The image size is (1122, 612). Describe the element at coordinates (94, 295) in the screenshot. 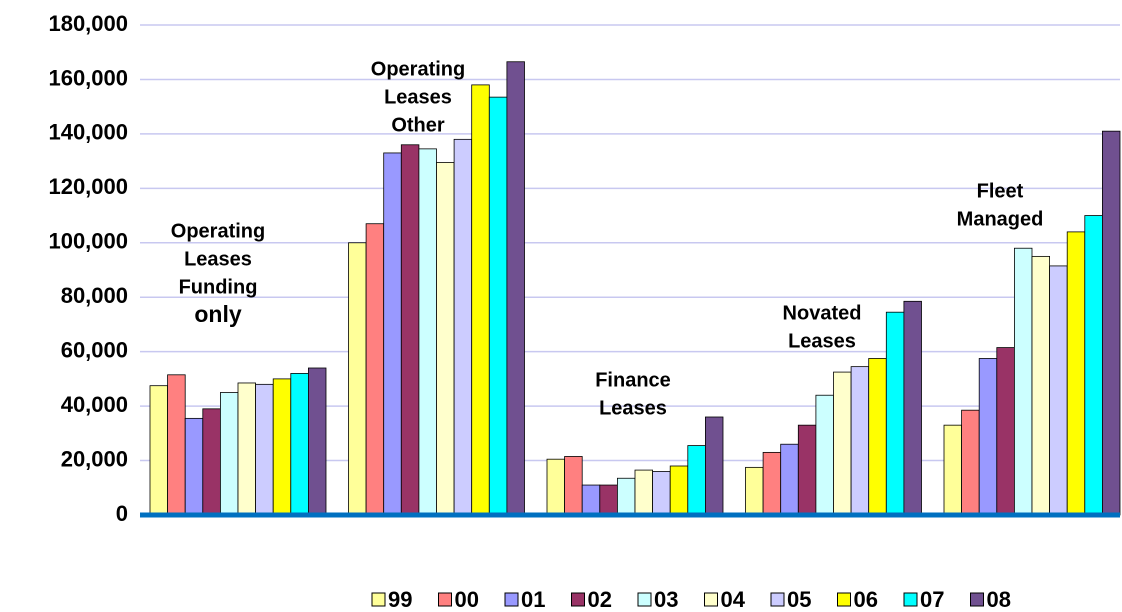

I see `y-tick-label: 80,000` at that location.